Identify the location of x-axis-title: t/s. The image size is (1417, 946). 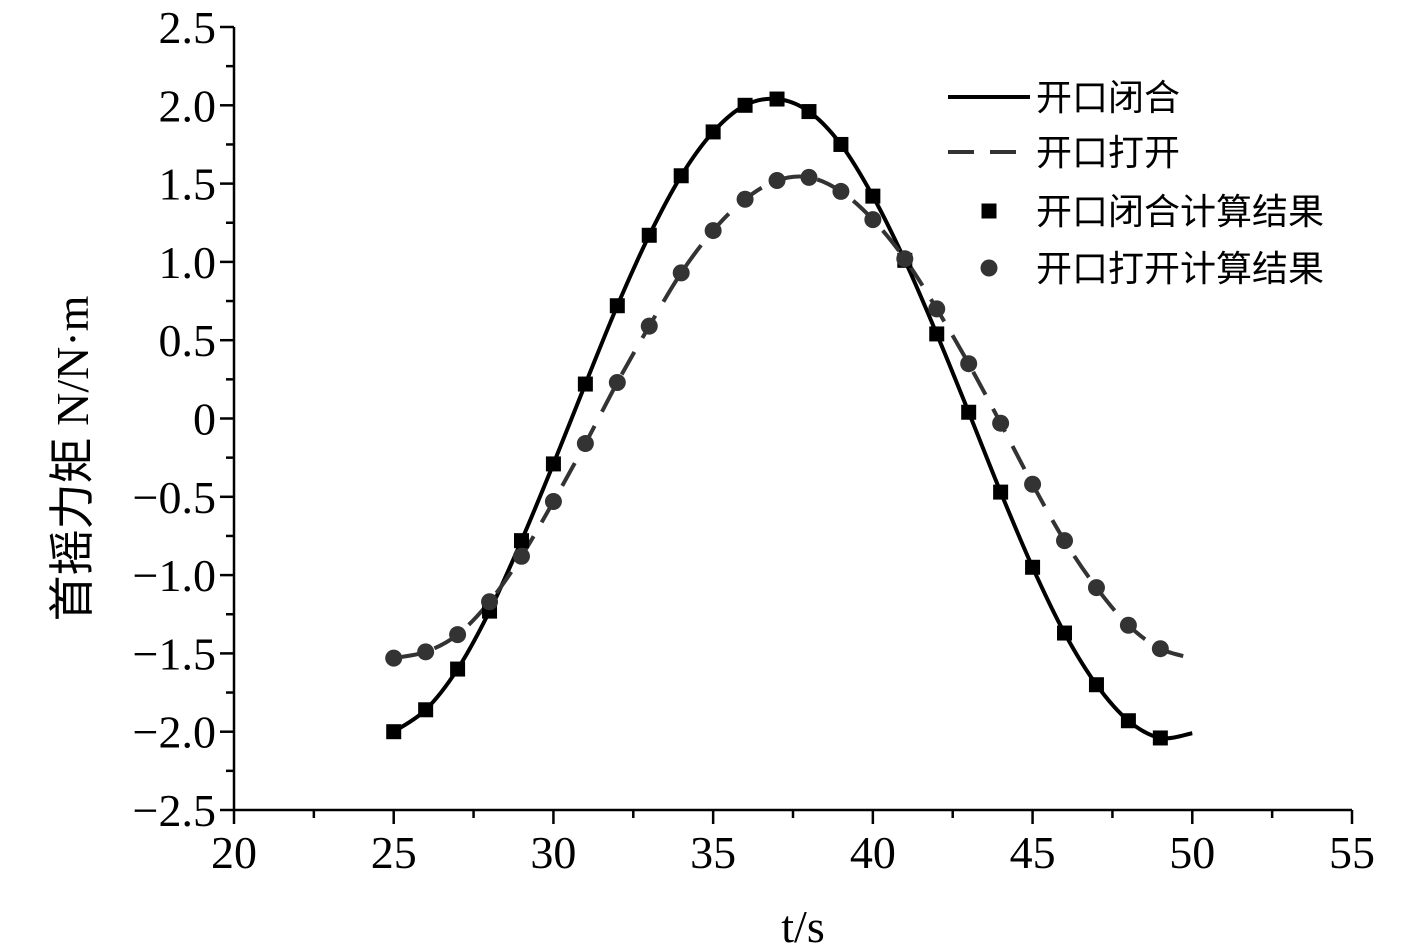
(802, 923).